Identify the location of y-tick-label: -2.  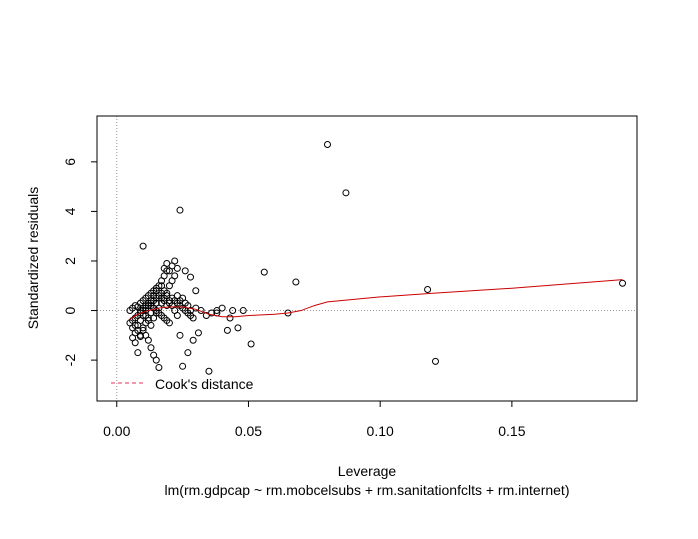
(70, 360).